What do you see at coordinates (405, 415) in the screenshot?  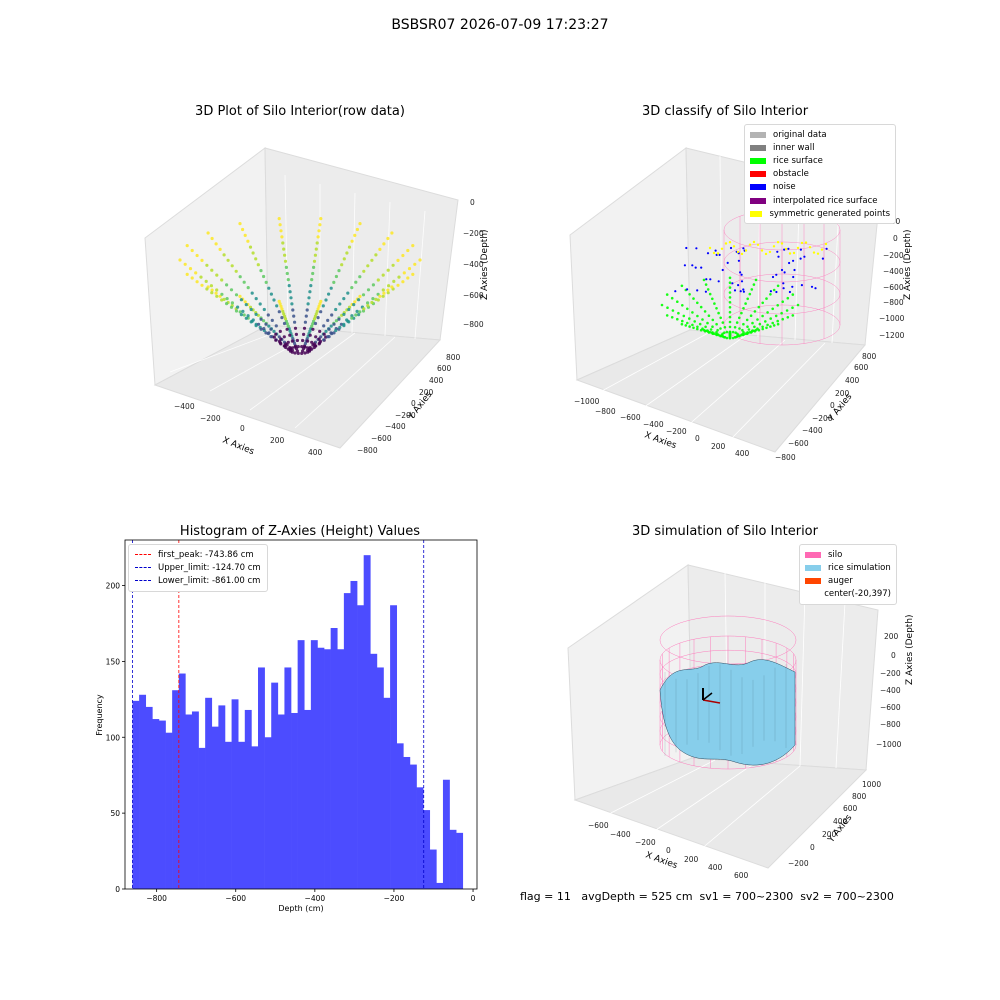 I see `plot1-ytick: −200` at bounding box center [405, 415].